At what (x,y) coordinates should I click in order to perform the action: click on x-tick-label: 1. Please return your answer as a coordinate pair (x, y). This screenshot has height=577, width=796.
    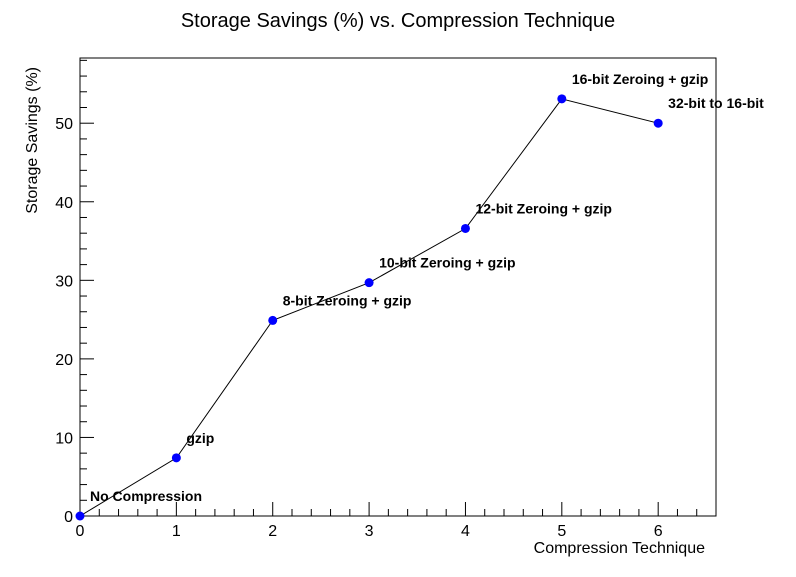
    Looking at the image, I should click on (176, 531).